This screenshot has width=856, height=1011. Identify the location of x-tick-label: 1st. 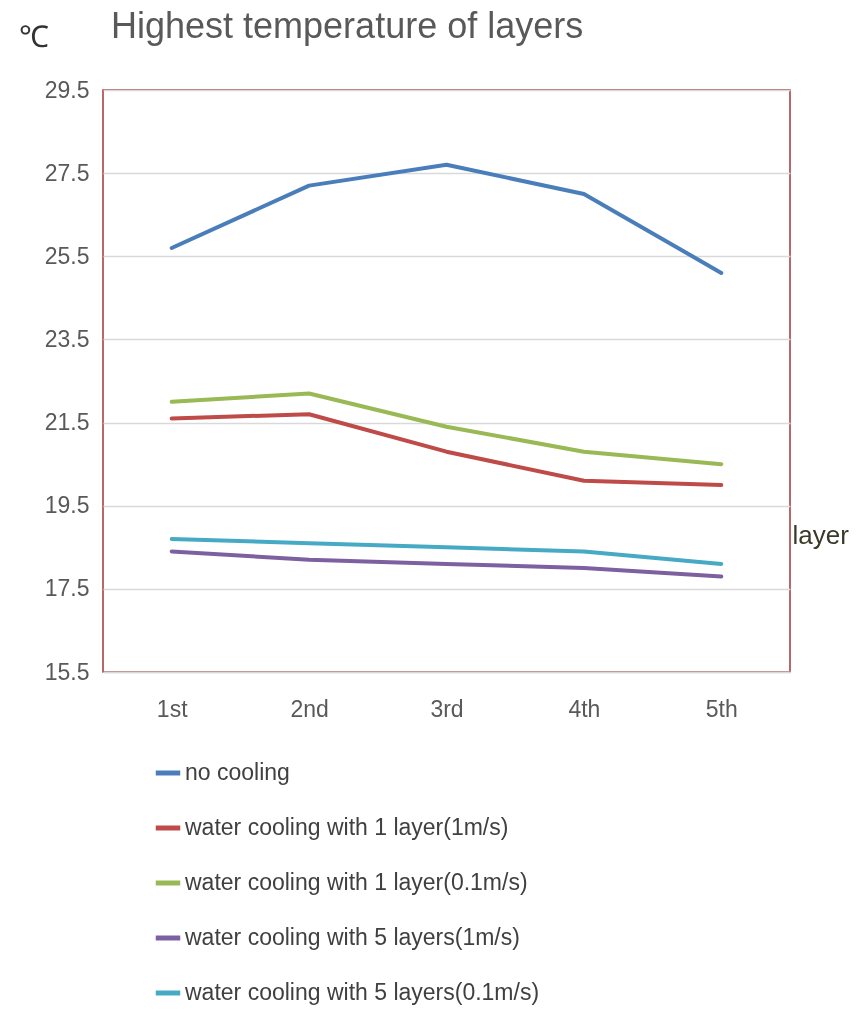
(172, 708).